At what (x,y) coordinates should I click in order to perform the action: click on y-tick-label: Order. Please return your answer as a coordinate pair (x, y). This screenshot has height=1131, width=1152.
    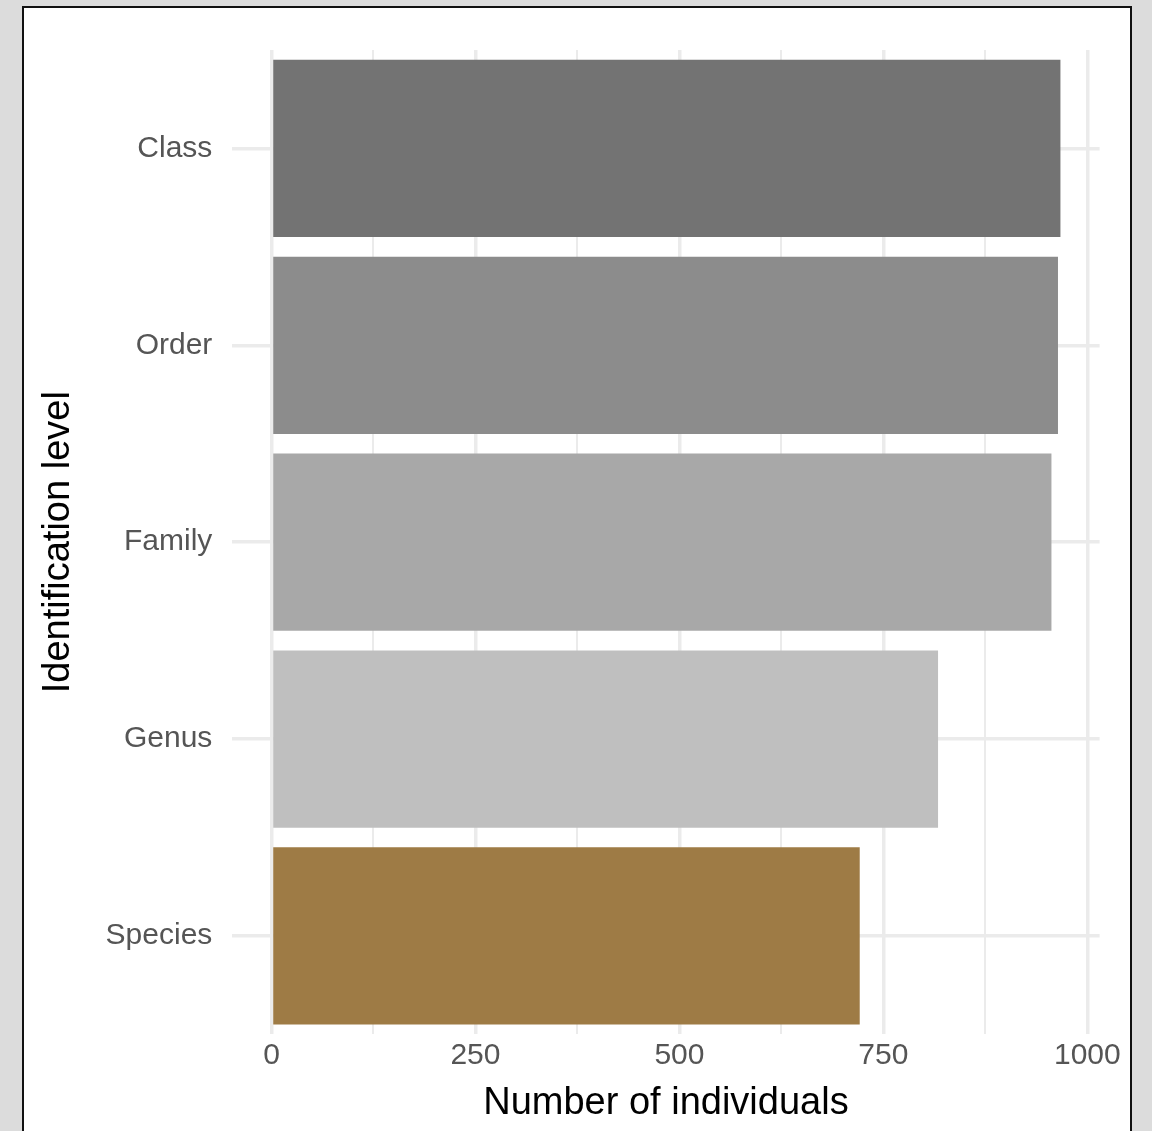
    Looking at the image, I should click on (174, 343).